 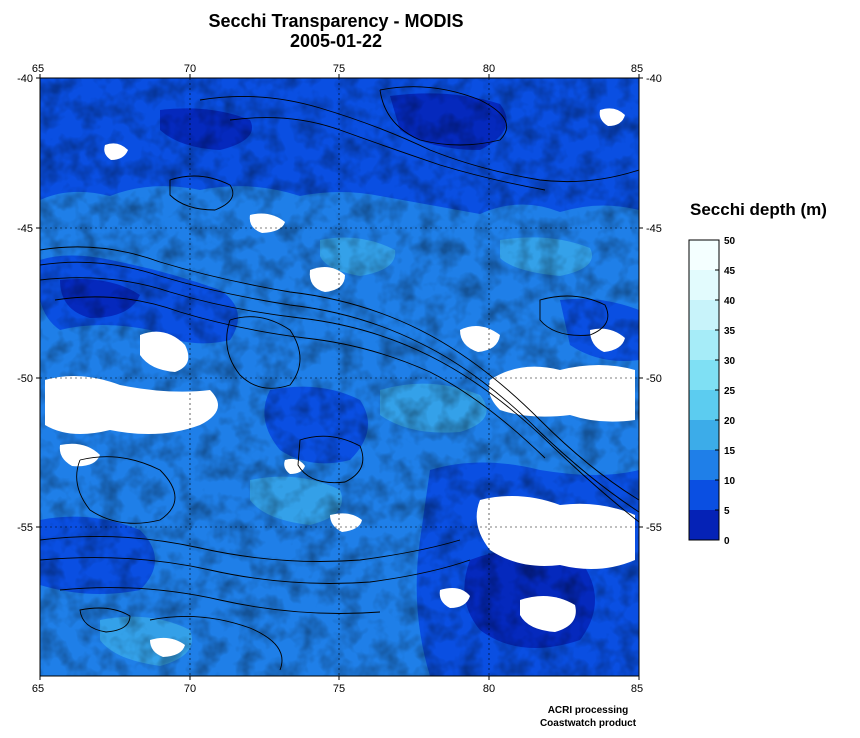 What do you see at coordinates (489, 689) in the screenshot?
I see `lon-tick-bottom-80: 80` at bounding box center [489, 689].